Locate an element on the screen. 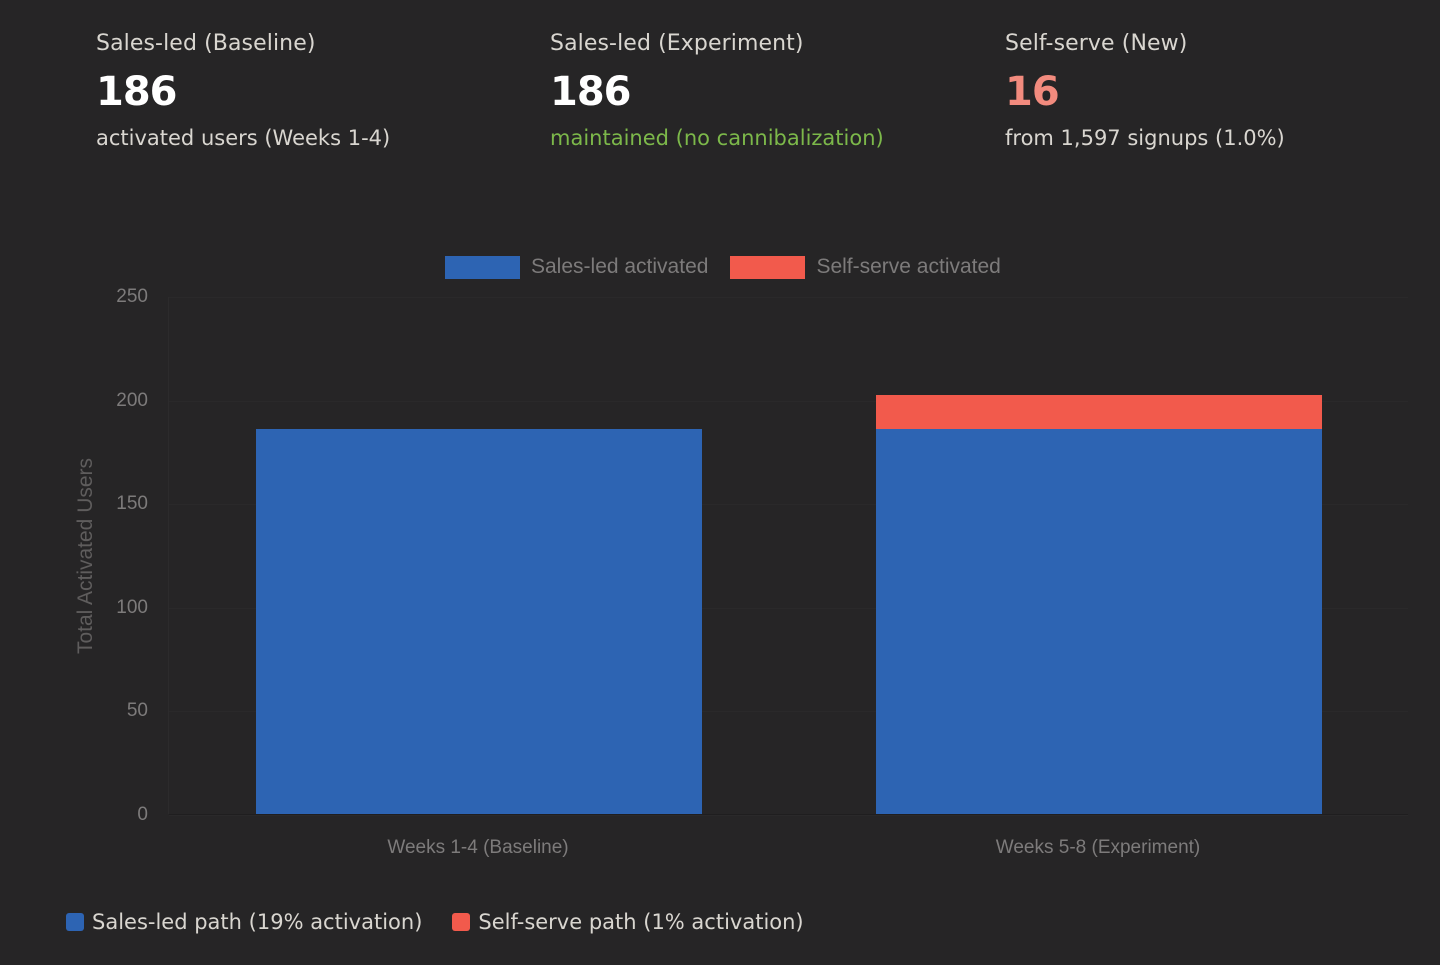 The width and height of the screenshot is (1440, 965). y-tick-label: 0 is located at coordinates (142, 814).